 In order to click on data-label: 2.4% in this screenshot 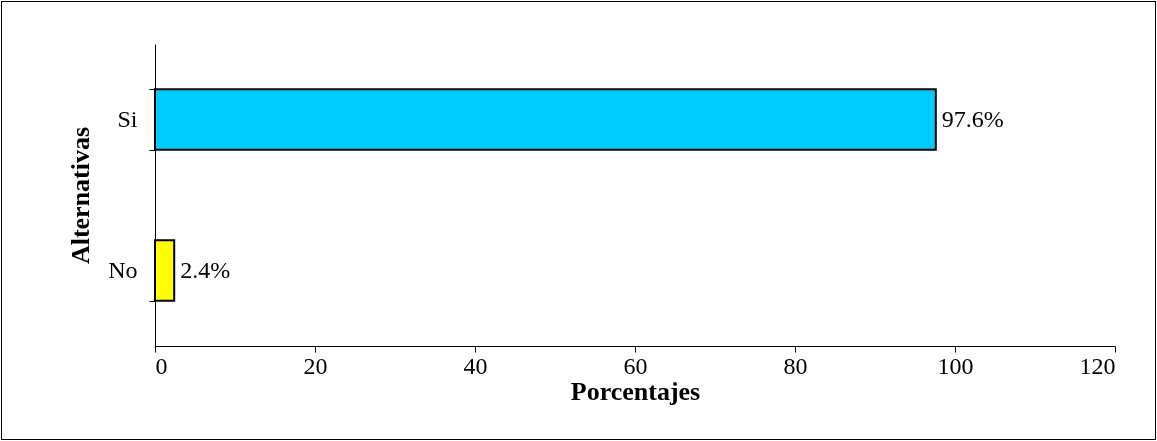, I will do `click(205, 269)`.